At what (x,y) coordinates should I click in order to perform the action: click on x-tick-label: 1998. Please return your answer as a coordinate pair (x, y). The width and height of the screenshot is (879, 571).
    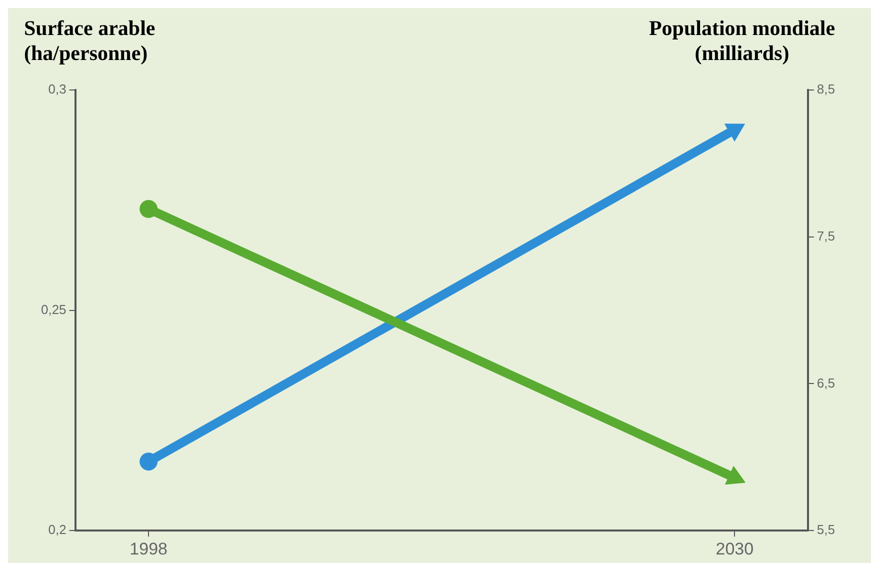
    Looking at the image, I should click on (149, 548).